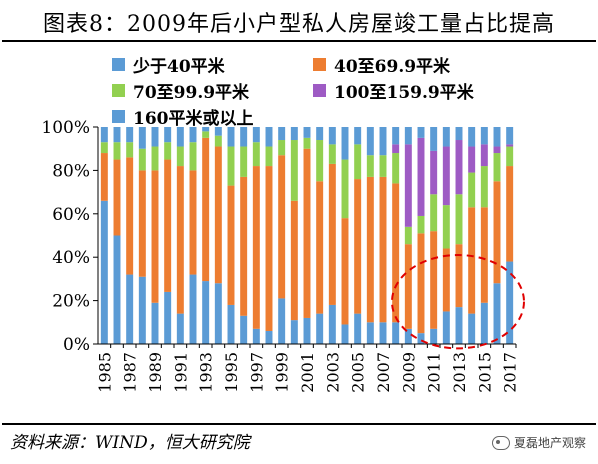 Image resolution: width=598 pixels, height=464 pixels. What do you see at coordinates (168, 151) in the screenshot?
I see `bar-segment-1990-s2` at bounding box center [168, 151].